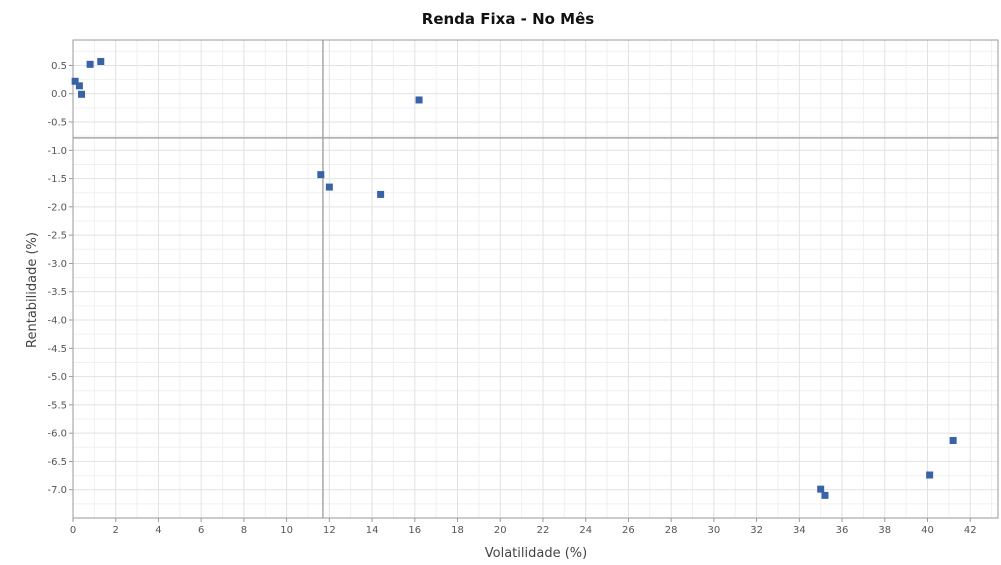  Describe the element at coordinates (73, 530) in the screenshot. I see `x-tick-label: 0` at that location.